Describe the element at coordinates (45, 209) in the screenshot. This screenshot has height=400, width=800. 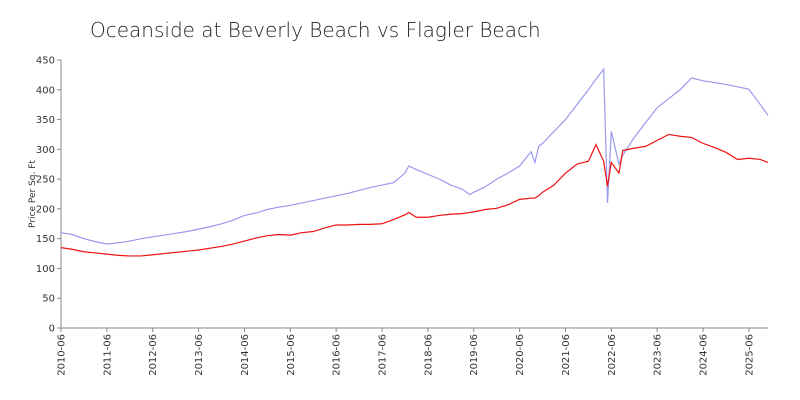
I see `y-tick-label: 200` at that location.